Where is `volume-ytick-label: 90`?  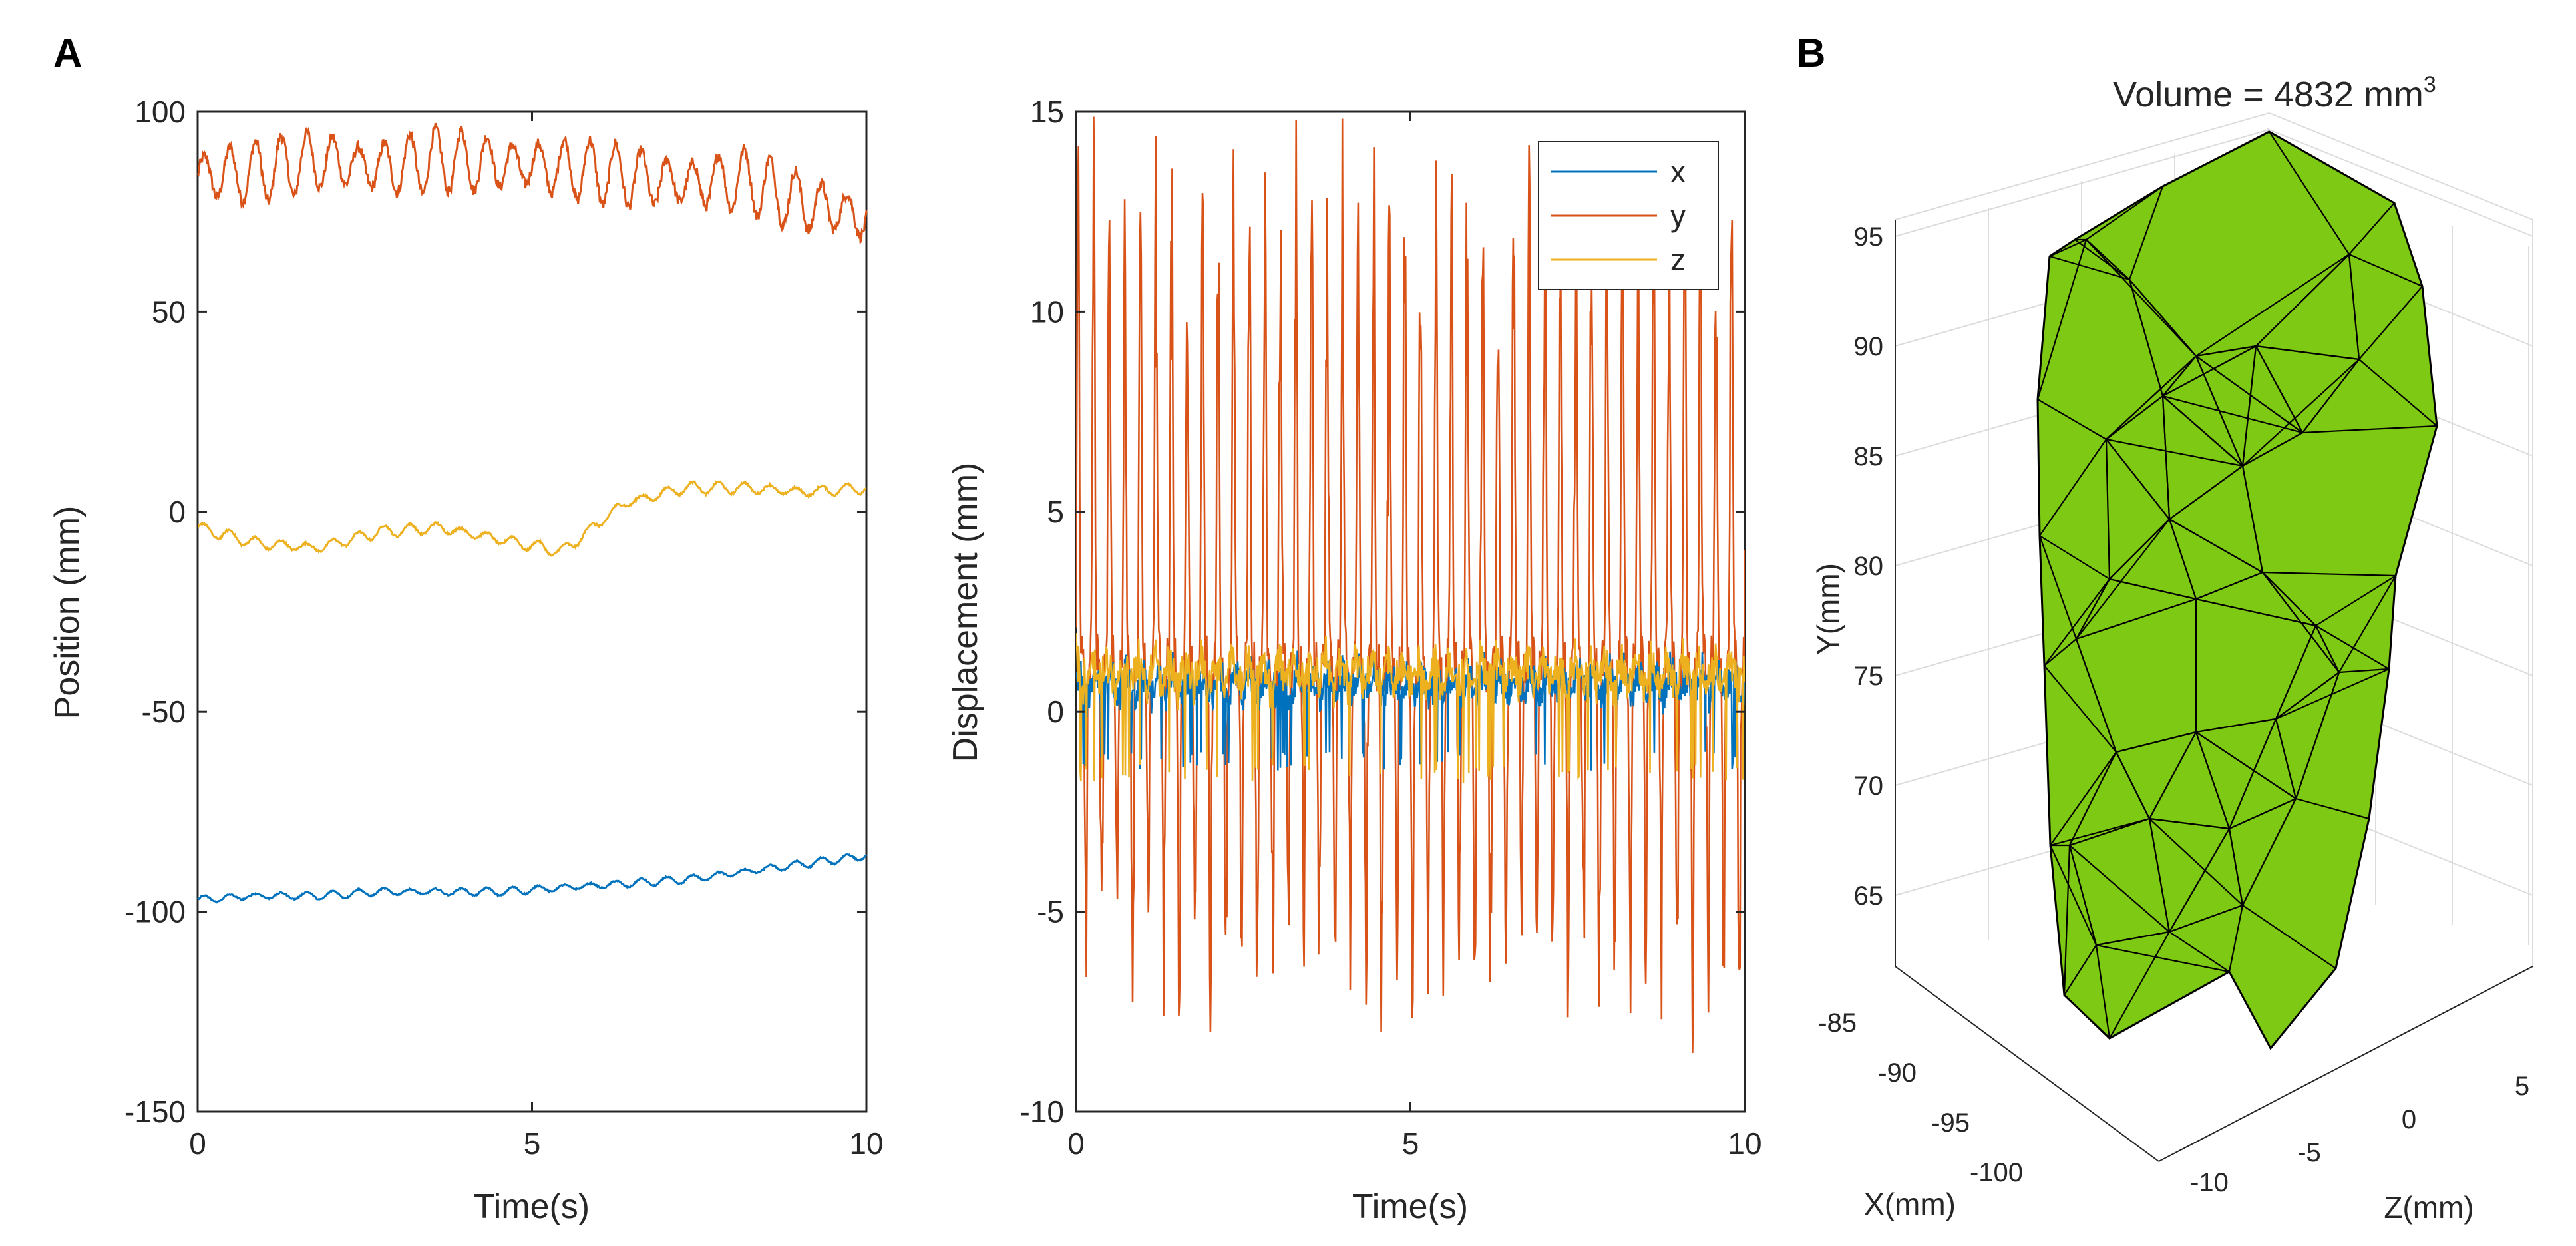 volume-ytick-label: 90 is located at coordinates (1869, 346).